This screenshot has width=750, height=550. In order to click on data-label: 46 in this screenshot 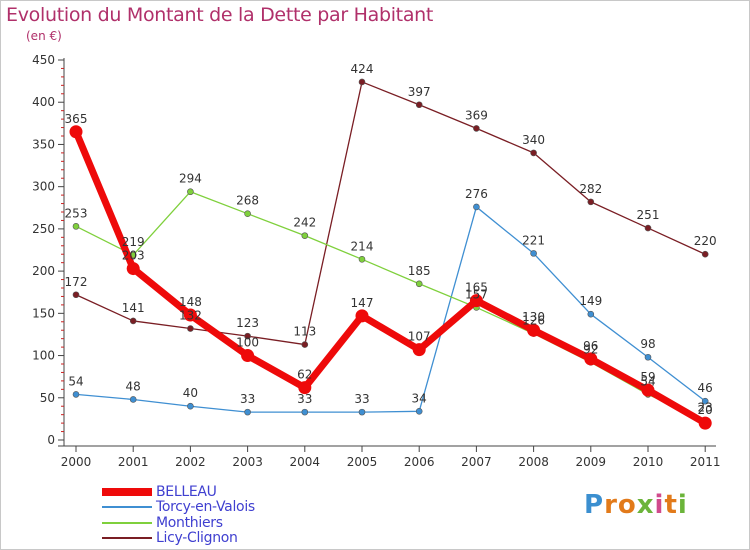, I will do `click(705, 388)`.